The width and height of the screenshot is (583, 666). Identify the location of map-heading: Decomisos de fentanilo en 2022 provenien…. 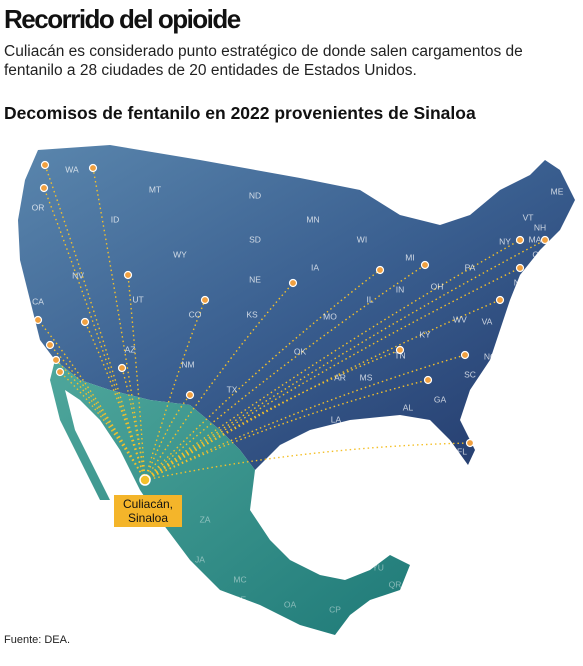
(240, 113).